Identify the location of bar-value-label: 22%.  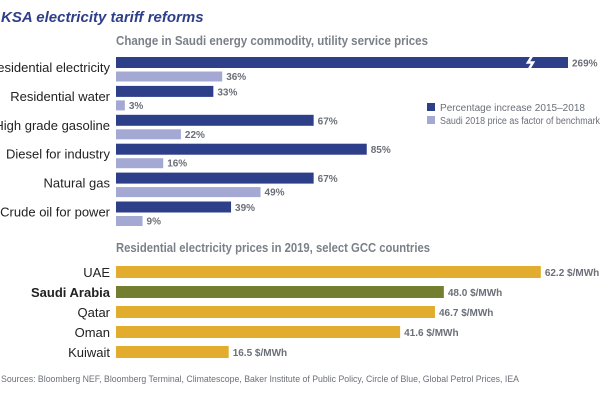
(195, 135).